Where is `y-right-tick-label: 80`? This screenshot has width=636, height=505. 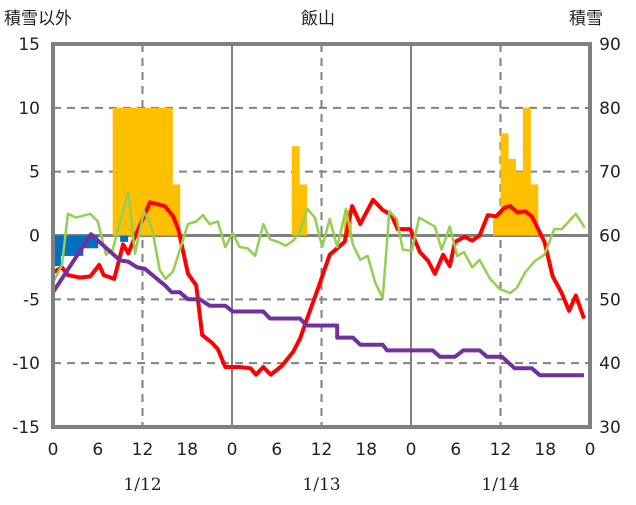
y-right-tick-label: 80 is located at coordinates (610, 109).